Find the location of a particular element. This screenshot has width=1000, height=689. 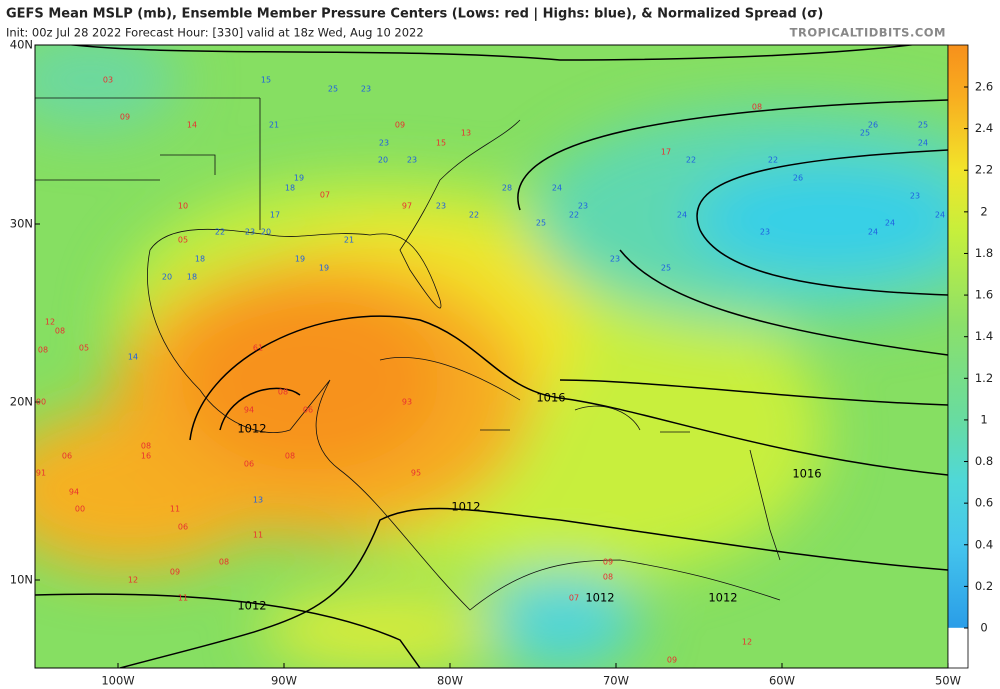

colorbar-label: 0.6 is located at coordinates (984, 503).